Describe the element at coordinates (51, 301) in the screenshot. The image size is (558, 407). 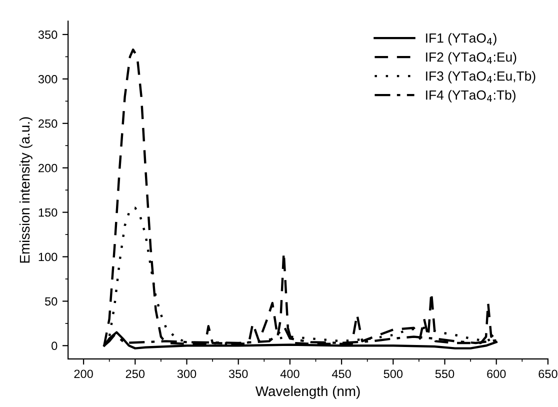
I see `y-tick-label: 50` at that location.